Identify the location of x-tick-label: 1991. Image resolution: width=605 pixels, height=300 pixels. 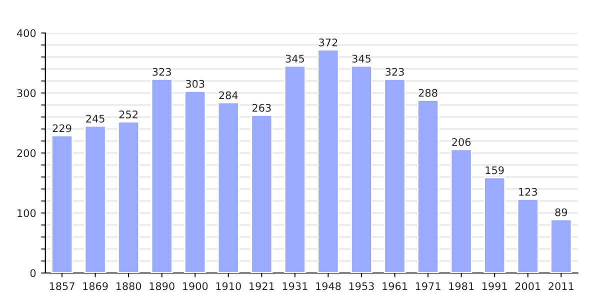
(494, 286).